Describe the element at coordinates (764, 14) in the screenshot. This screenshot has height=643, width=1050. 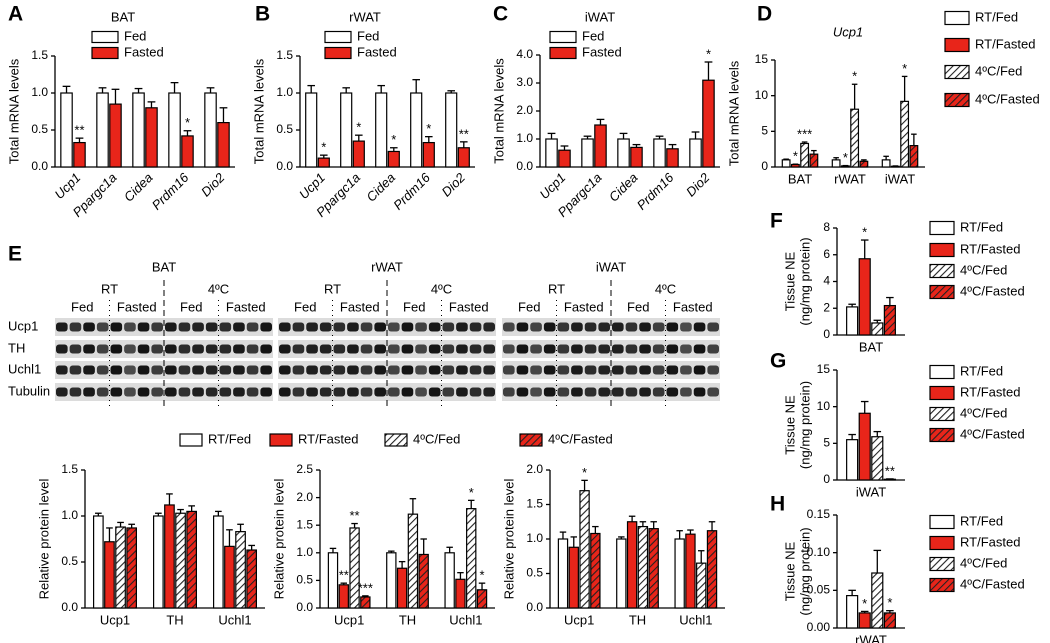
I see `panel-letter: D` at that location.